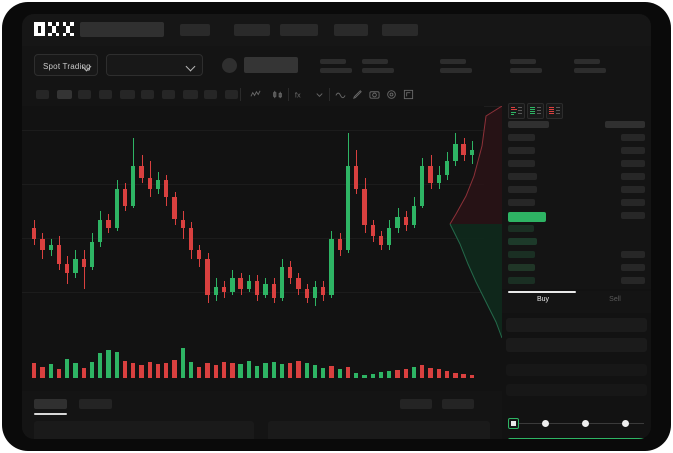 This screenshot has width=673, height=453. What do you see at coordinates (554, 111) in the screenshot?
I see `orderbook-asks-icon` at bounding box center [554, 111].